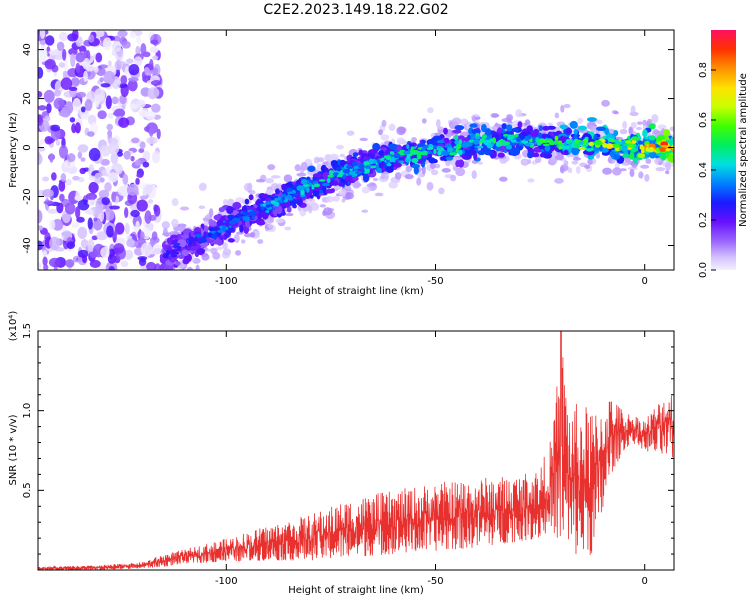  What do you see at coordinates (723, 150) in the screenshot?
I see `colorbar-gradient` at bounding box center [723, 150].